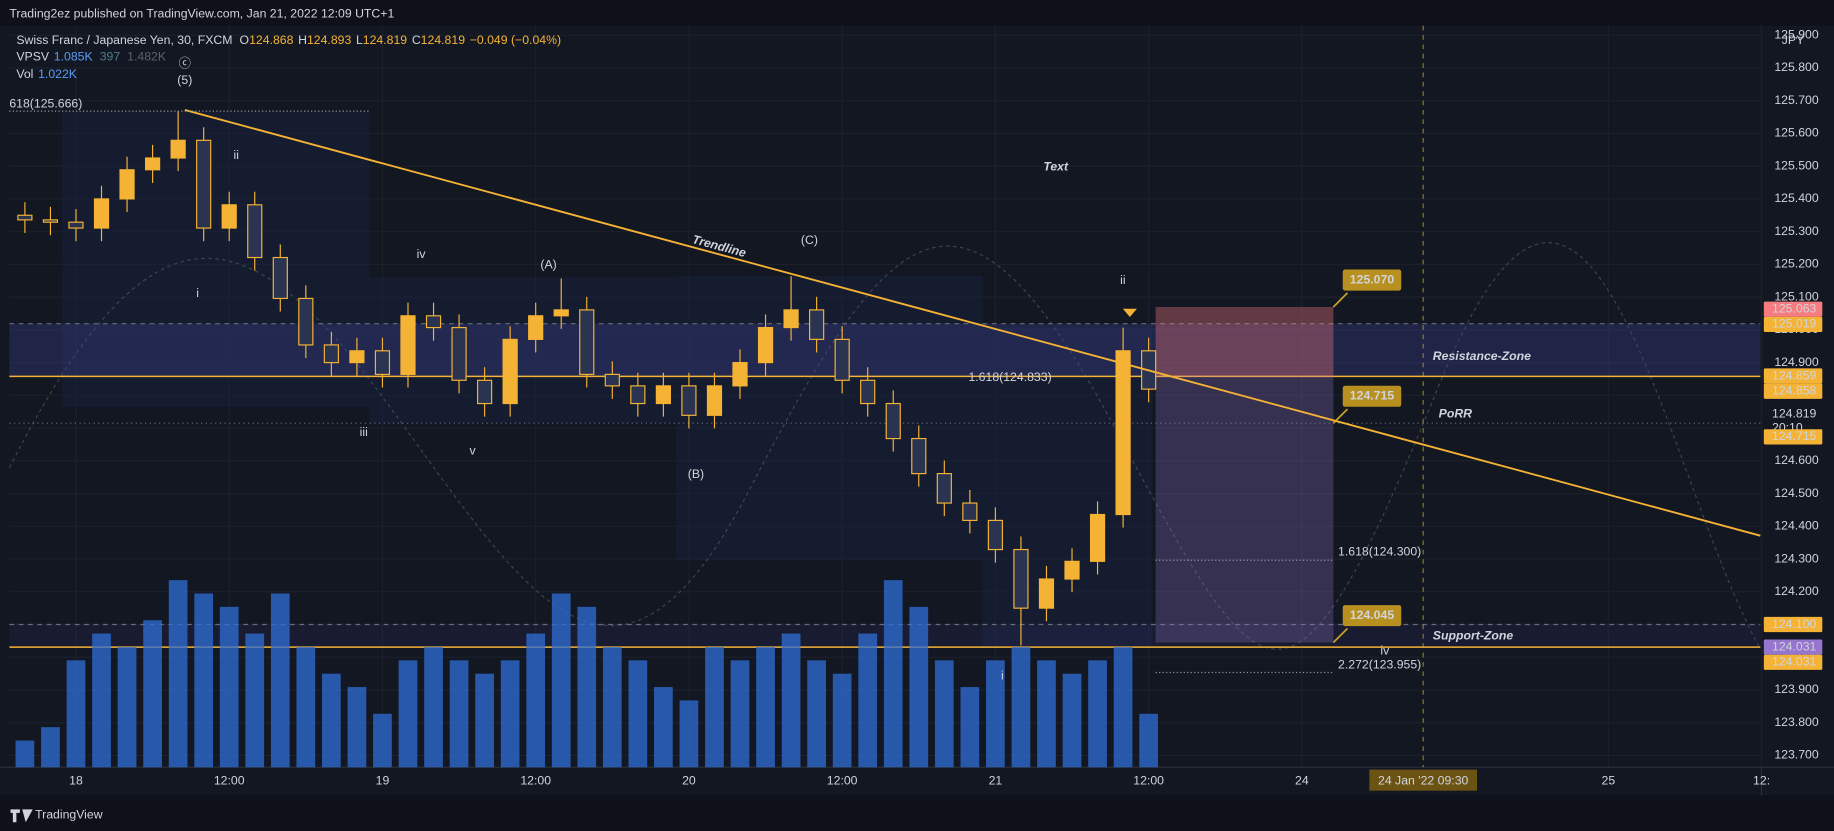  I want to click on vol-row: Vol 1.022K, so click(46, 74).